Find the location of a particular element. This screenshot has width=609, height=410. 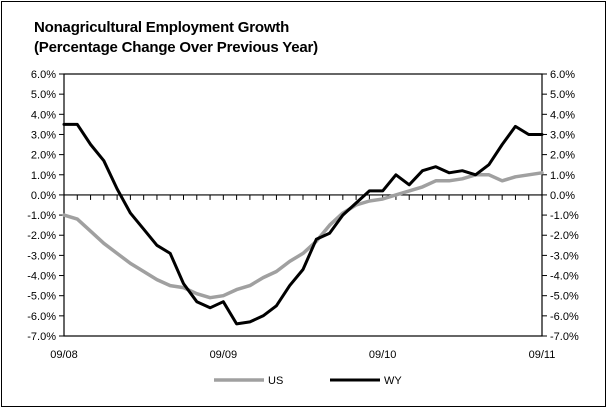

y-tick-label-right: 1.0% is located at coordinates (562, 176).